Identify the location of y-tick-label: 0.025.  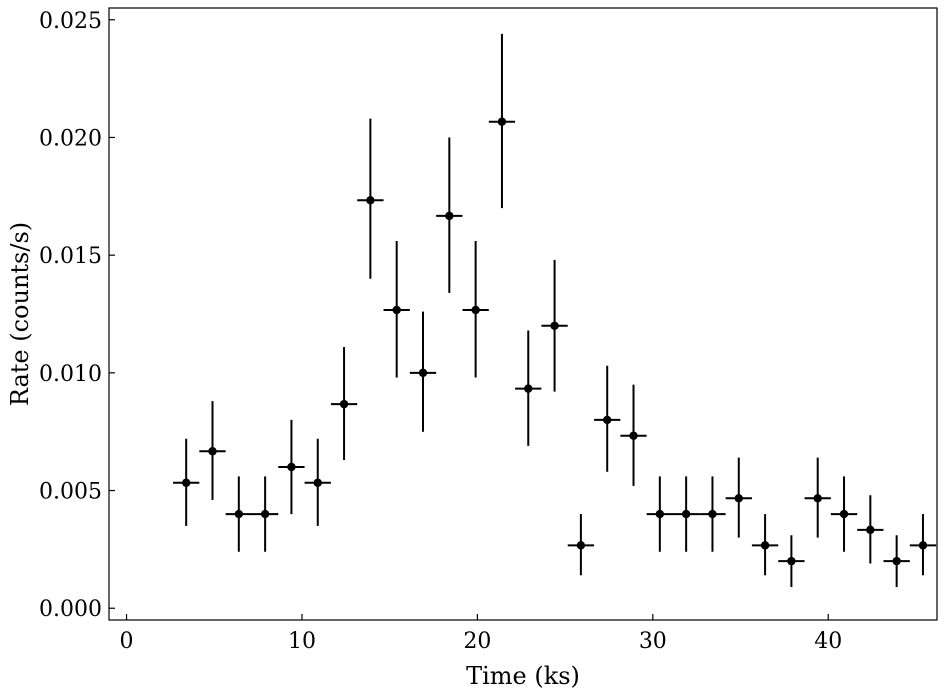
(70, 21).